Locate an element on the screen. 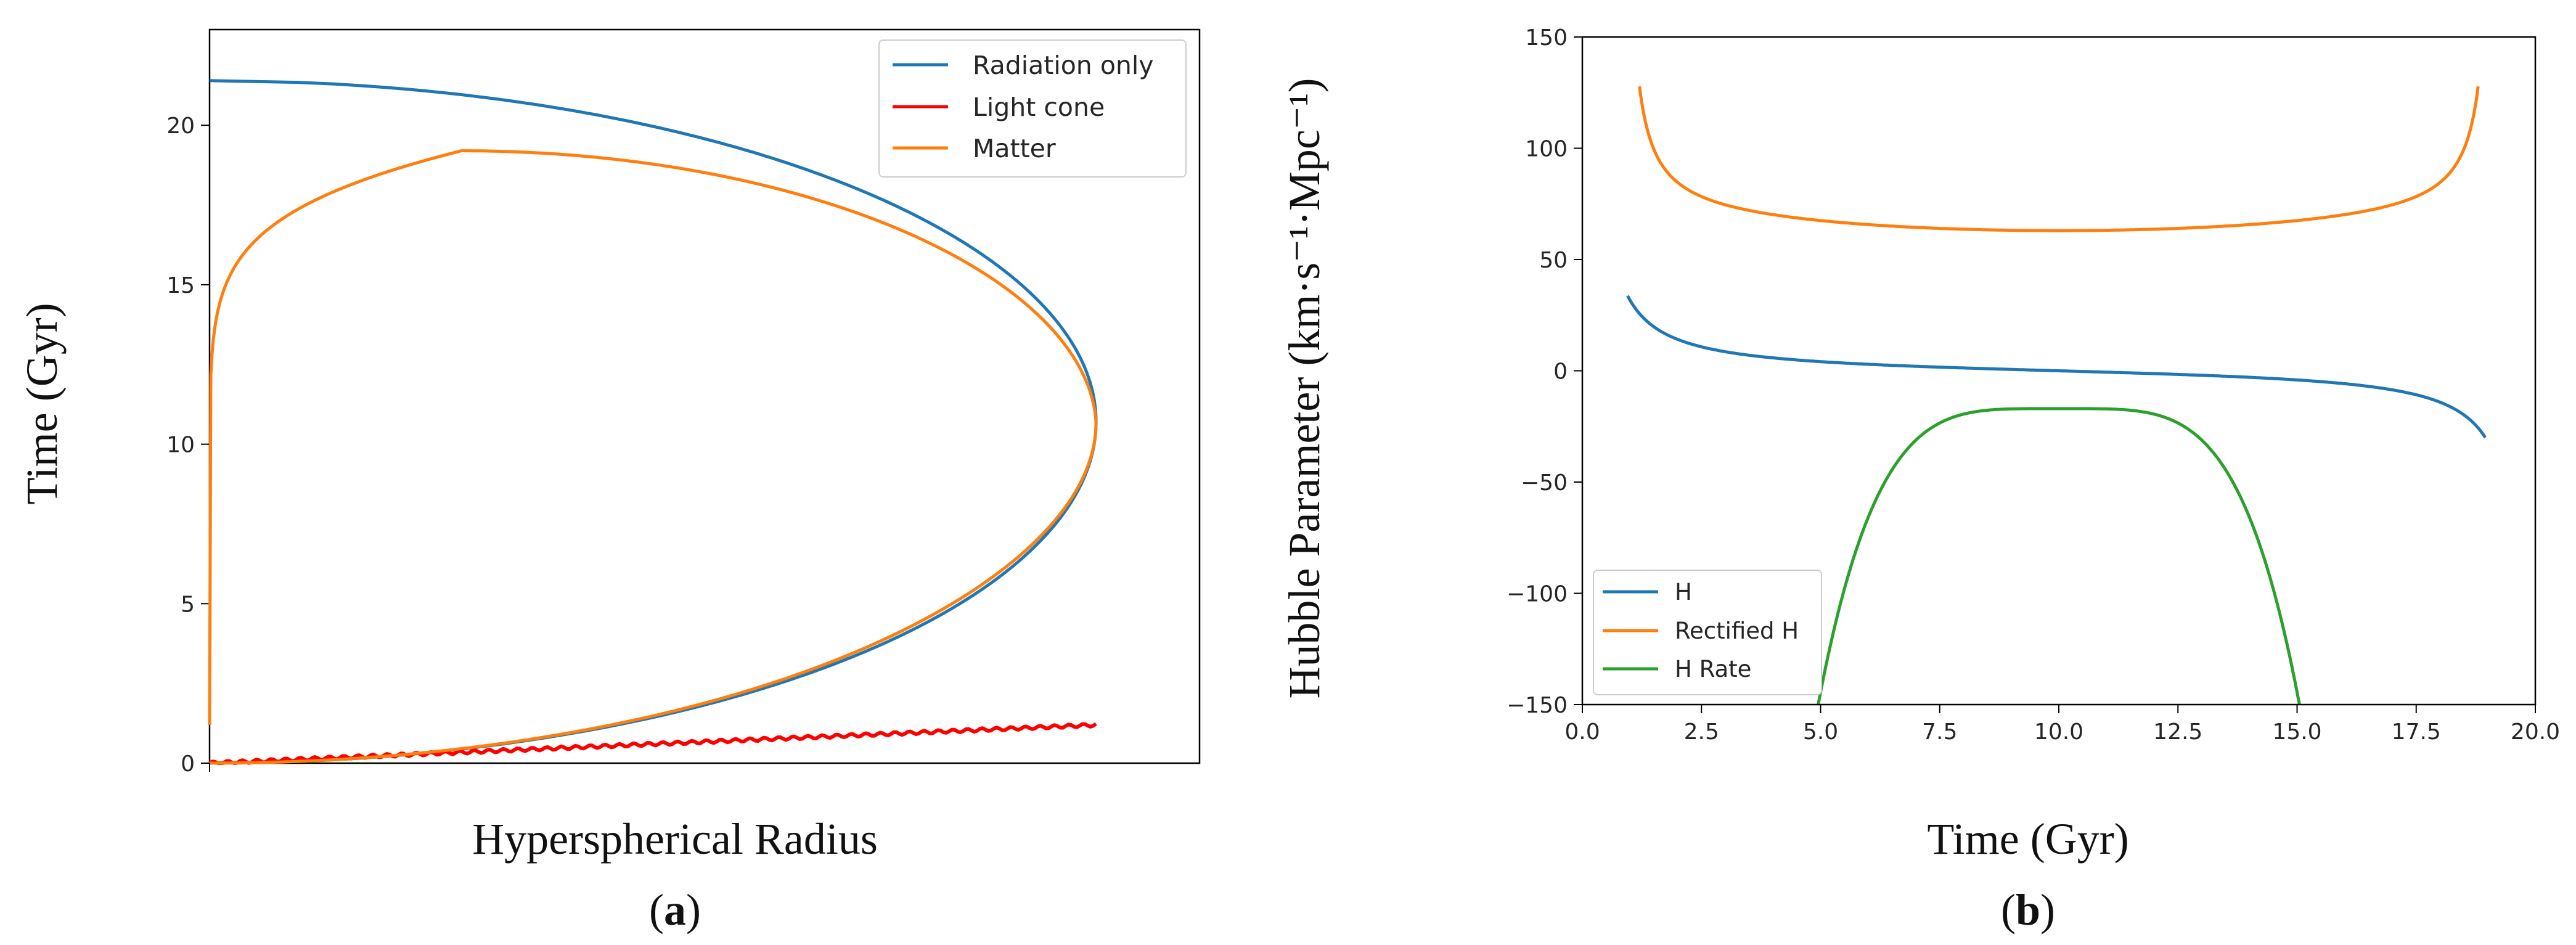 This screenshot has width=2576, height=945. chart-a-ylabel: Time (Gyr) is located at coordinates (42, 404).